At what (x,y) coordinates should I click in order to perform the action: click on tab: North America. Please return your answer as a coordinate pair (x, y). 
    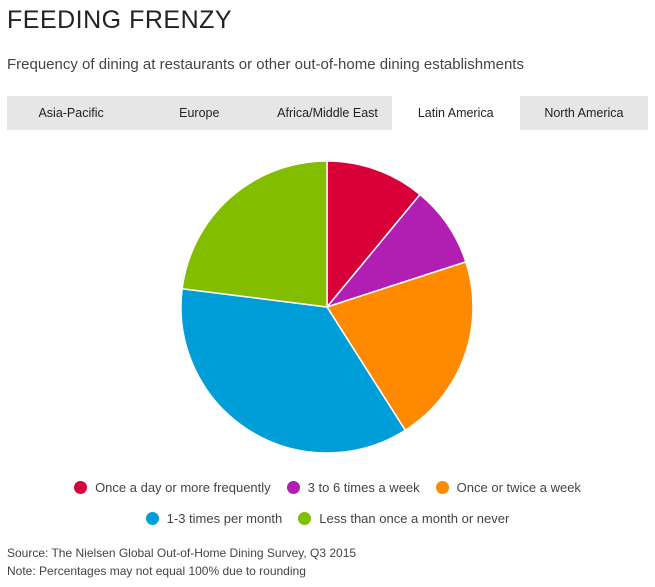
    Looking at the image, I should click on (584, 113).